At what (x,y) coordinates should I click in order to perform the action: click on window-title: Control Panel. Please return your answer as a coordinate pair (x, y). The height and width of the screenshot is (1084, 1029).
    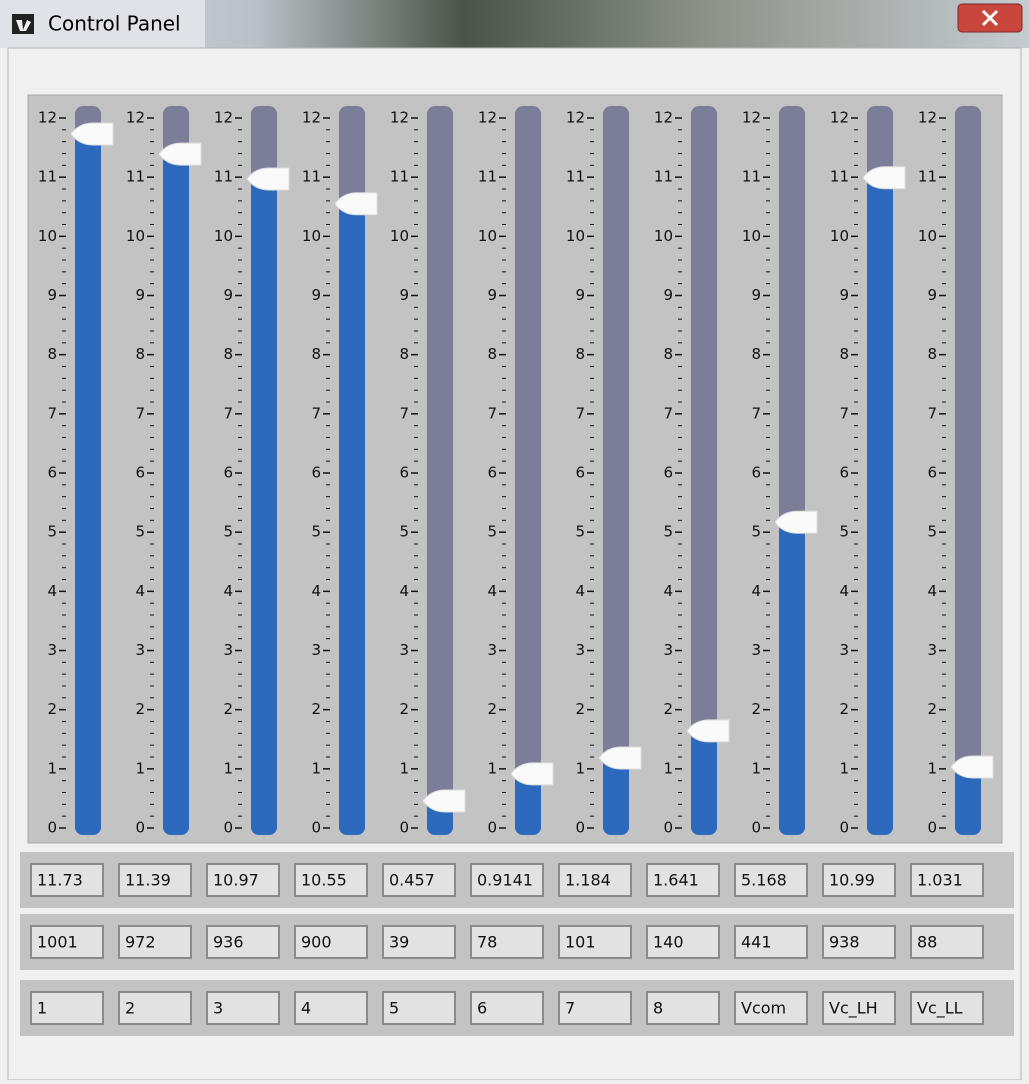
    Looking at the image, I should click on (114, 24).